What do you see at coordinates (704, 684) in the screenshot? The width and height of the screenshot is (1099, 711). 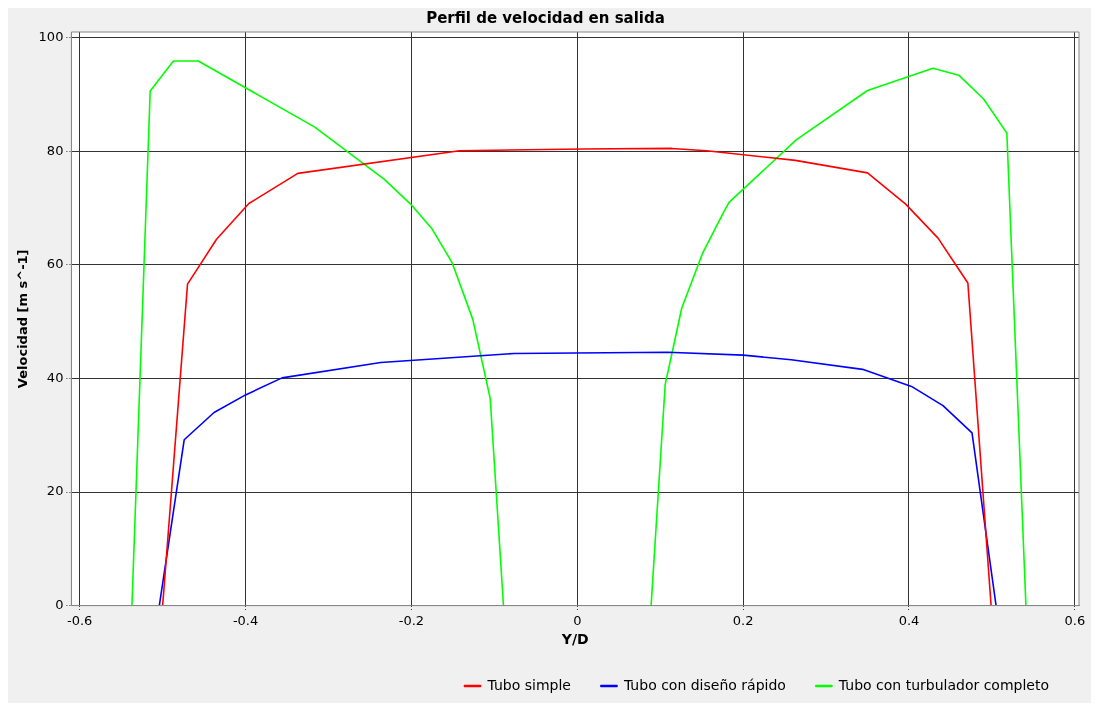 I see `legend-label: Tubo con diseño rápido` at bounding box center [704, 684].